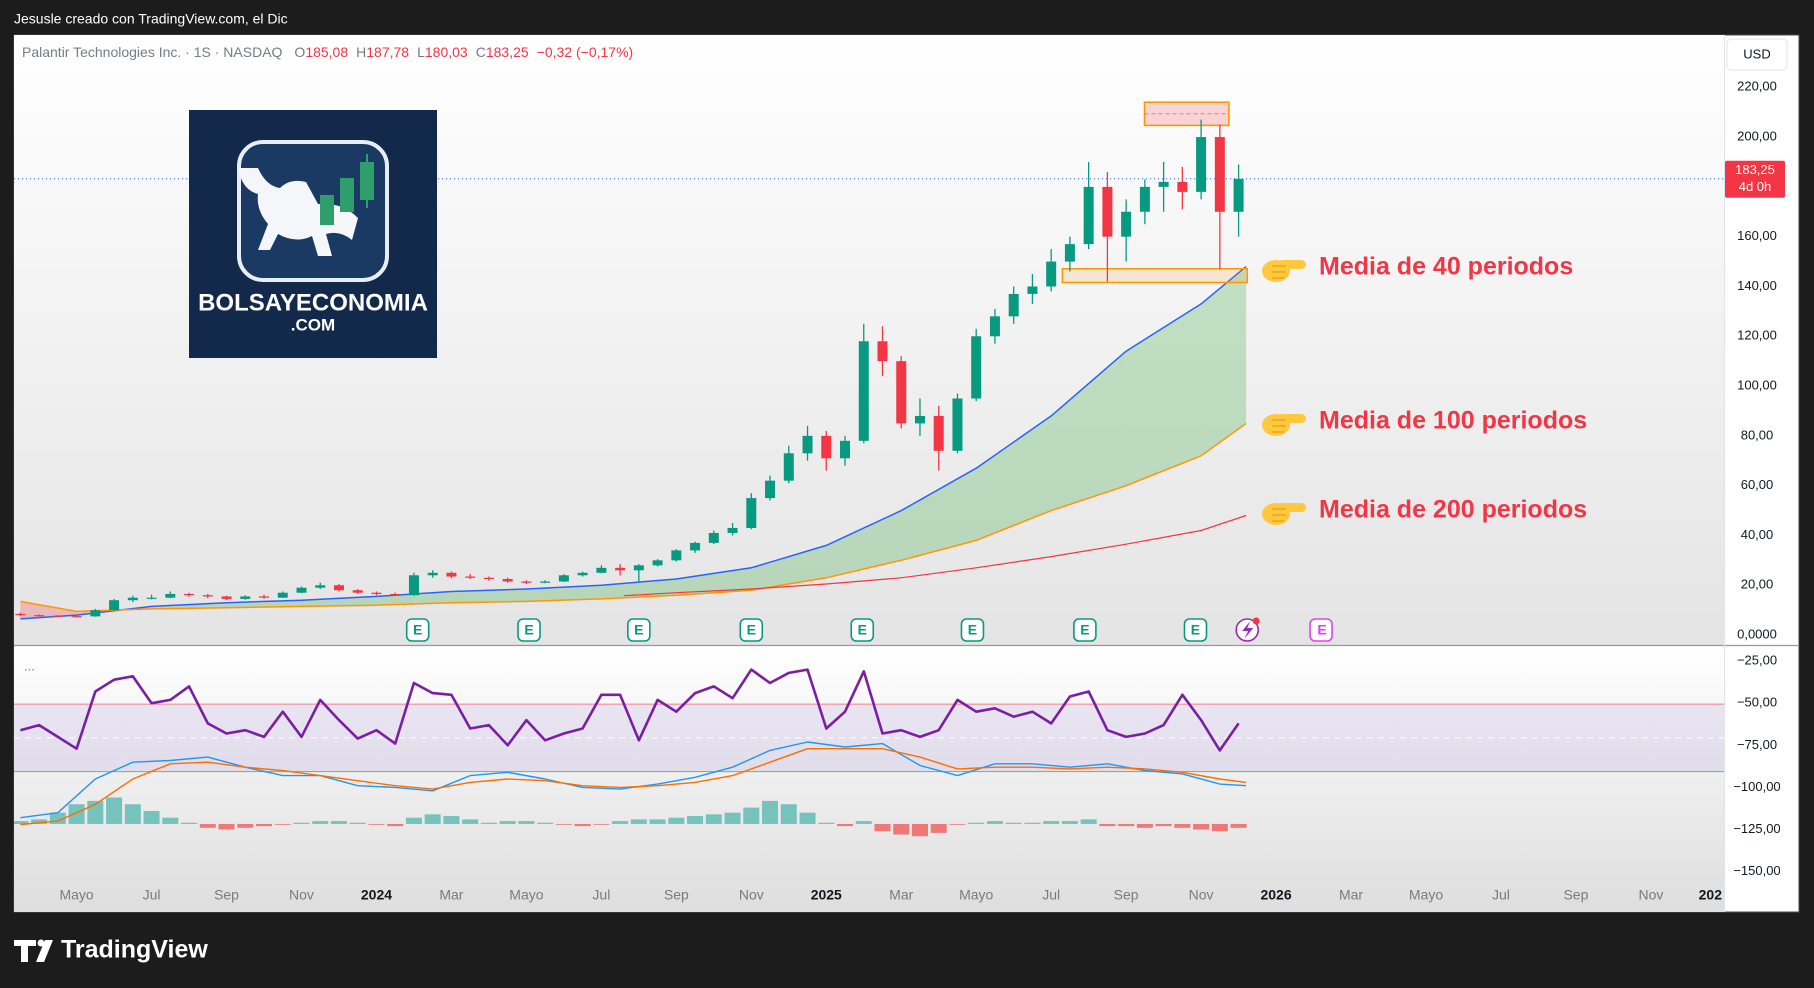 This screenshot has width=1814, height=988. Describe the element at coordinates (1756, 870) in the screenshot. I see `indicator-tick-label: −150,00` at that location.